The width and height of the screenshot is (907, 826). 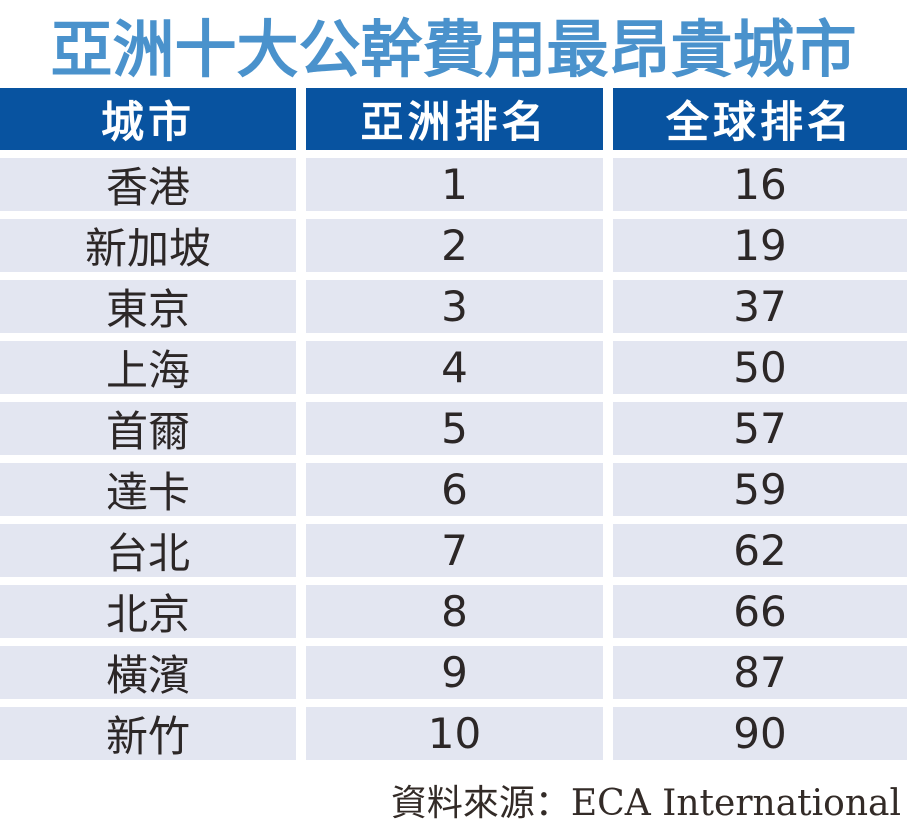 I want to click on global-rank-cell: 57, so click(x=760, y=428).